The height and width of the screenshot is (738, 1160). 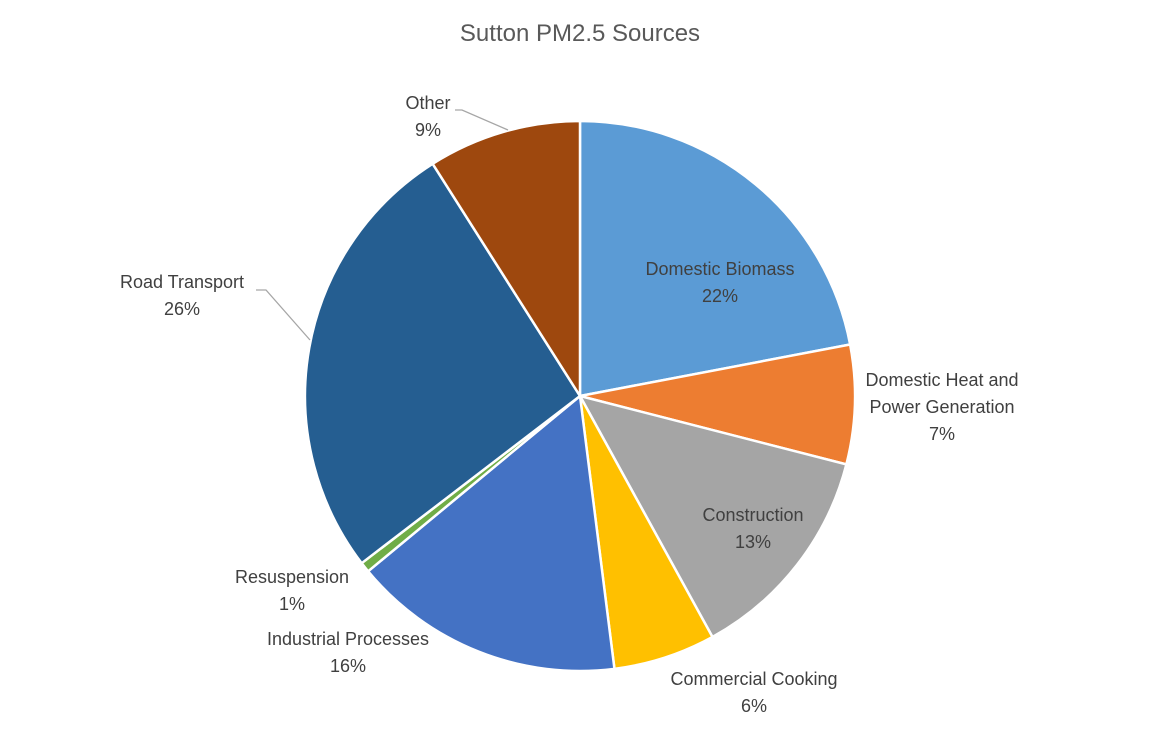 I want to click on data-label: Domestic Heat and Power Generation 7%, so click(x=941, y=407).